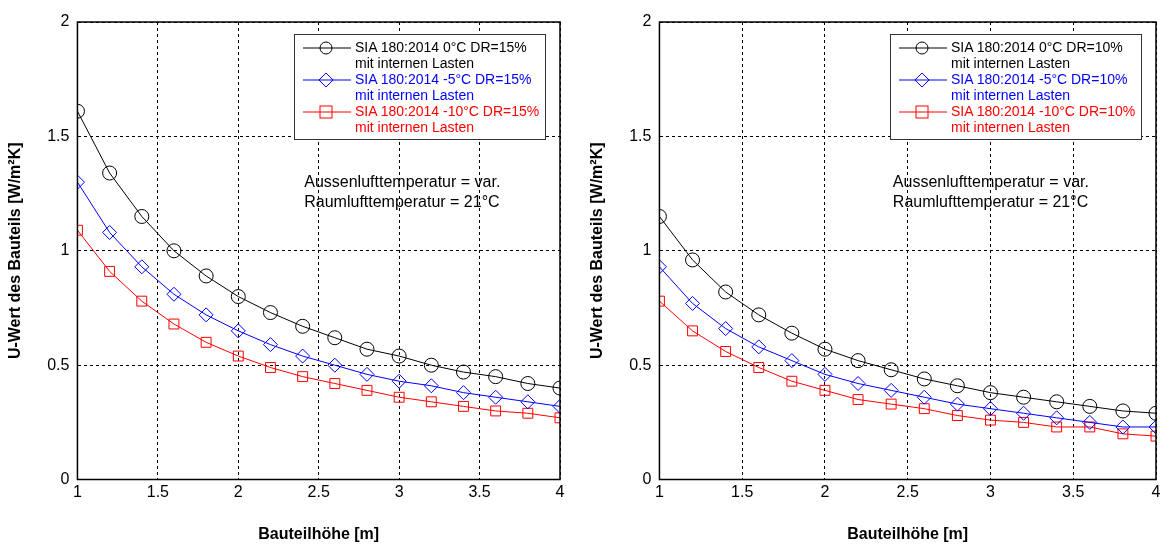 The image size is (1164, 552). Describe the element at coordinates (443, 87) in the screenshot. I see `legend-label: SIA 180:2014 -5°C DR=15% mit internen Lasten` at that location.